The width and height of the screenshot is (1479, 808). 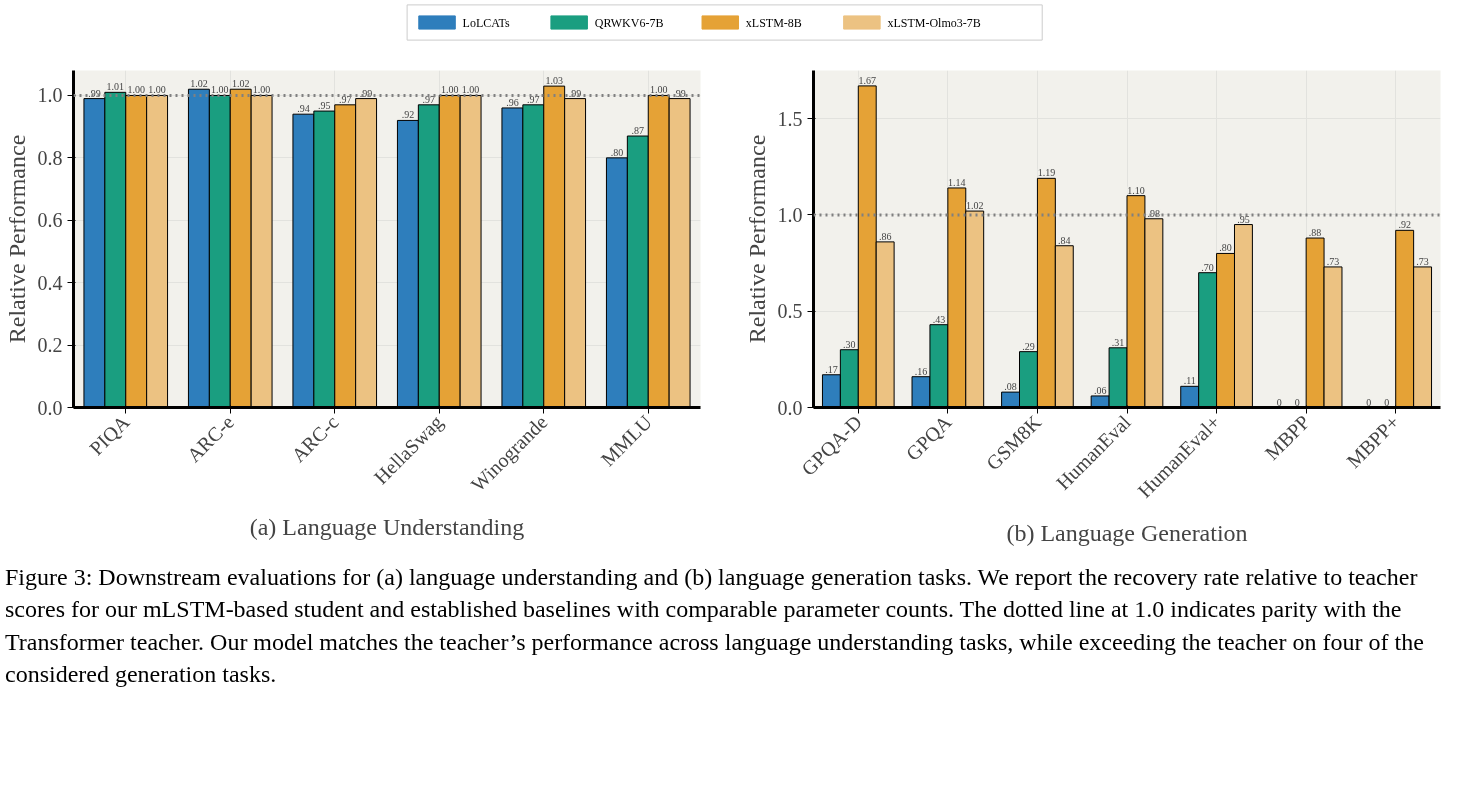 What do you see at coordinates (1100, 390) in the screenshot?
I see `data-label: .06` at bounding box center [1100, 390].